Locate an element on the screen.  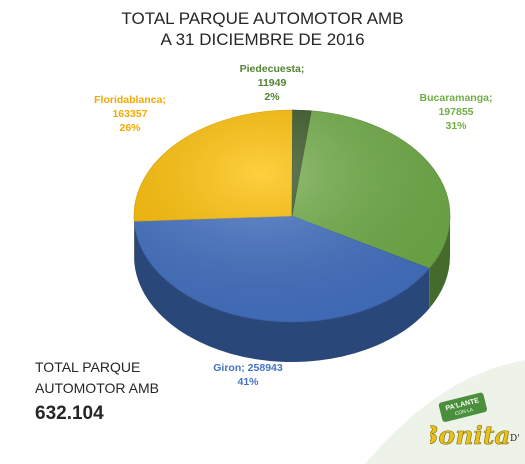
data-label-giron: Giron; 258943 41% is located at coordinates (248, 375).